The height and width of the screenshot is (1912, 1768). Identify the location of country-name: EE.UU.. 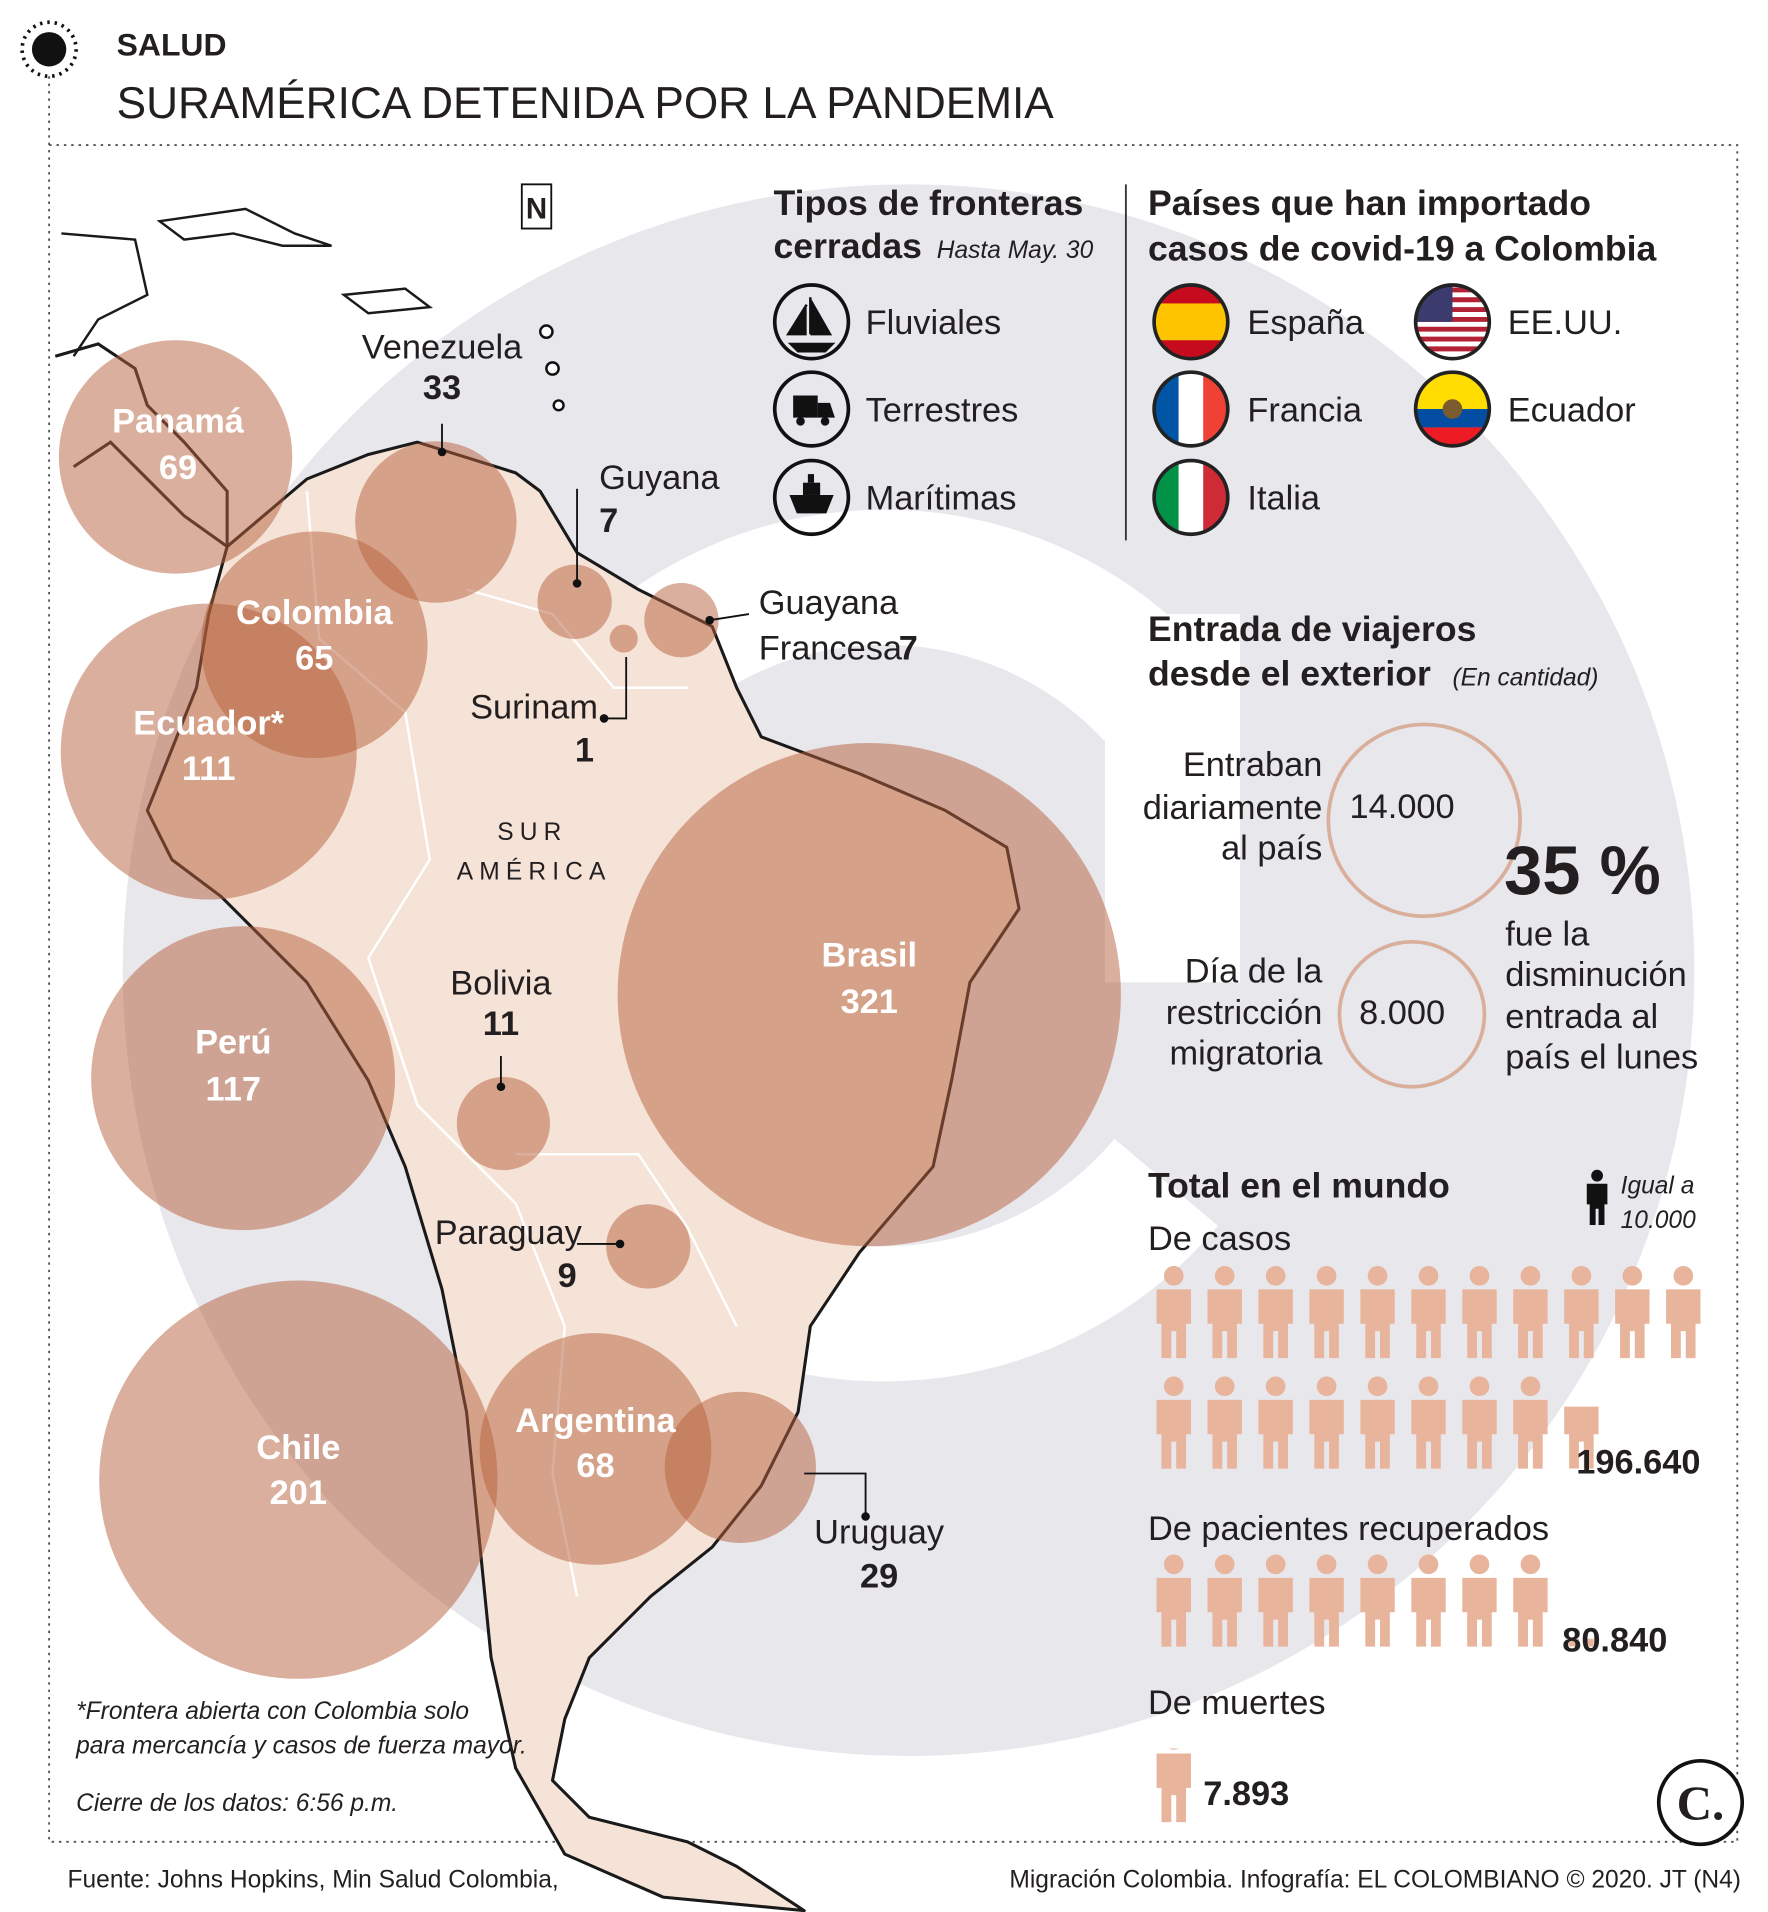
(1565, 323).